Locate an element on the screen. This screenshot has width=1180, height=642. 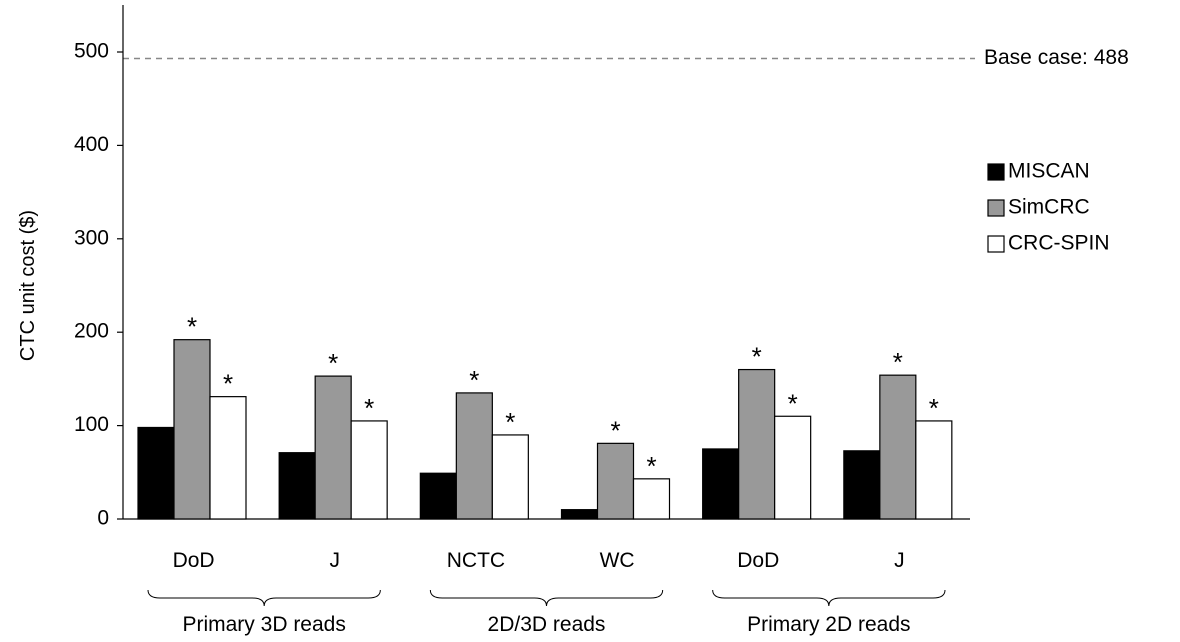
category-label: WC is located at coordinates (617, 560).